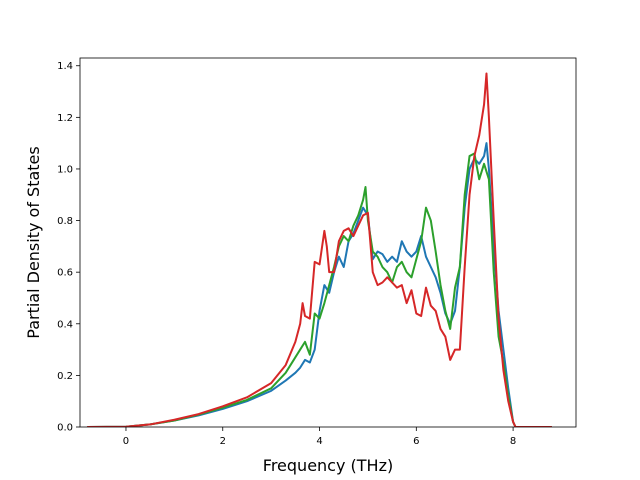 The height and width of the screenshot is (480, 640). I want to click on x-axis: 0 2 4 6 8, so click(319, 437).